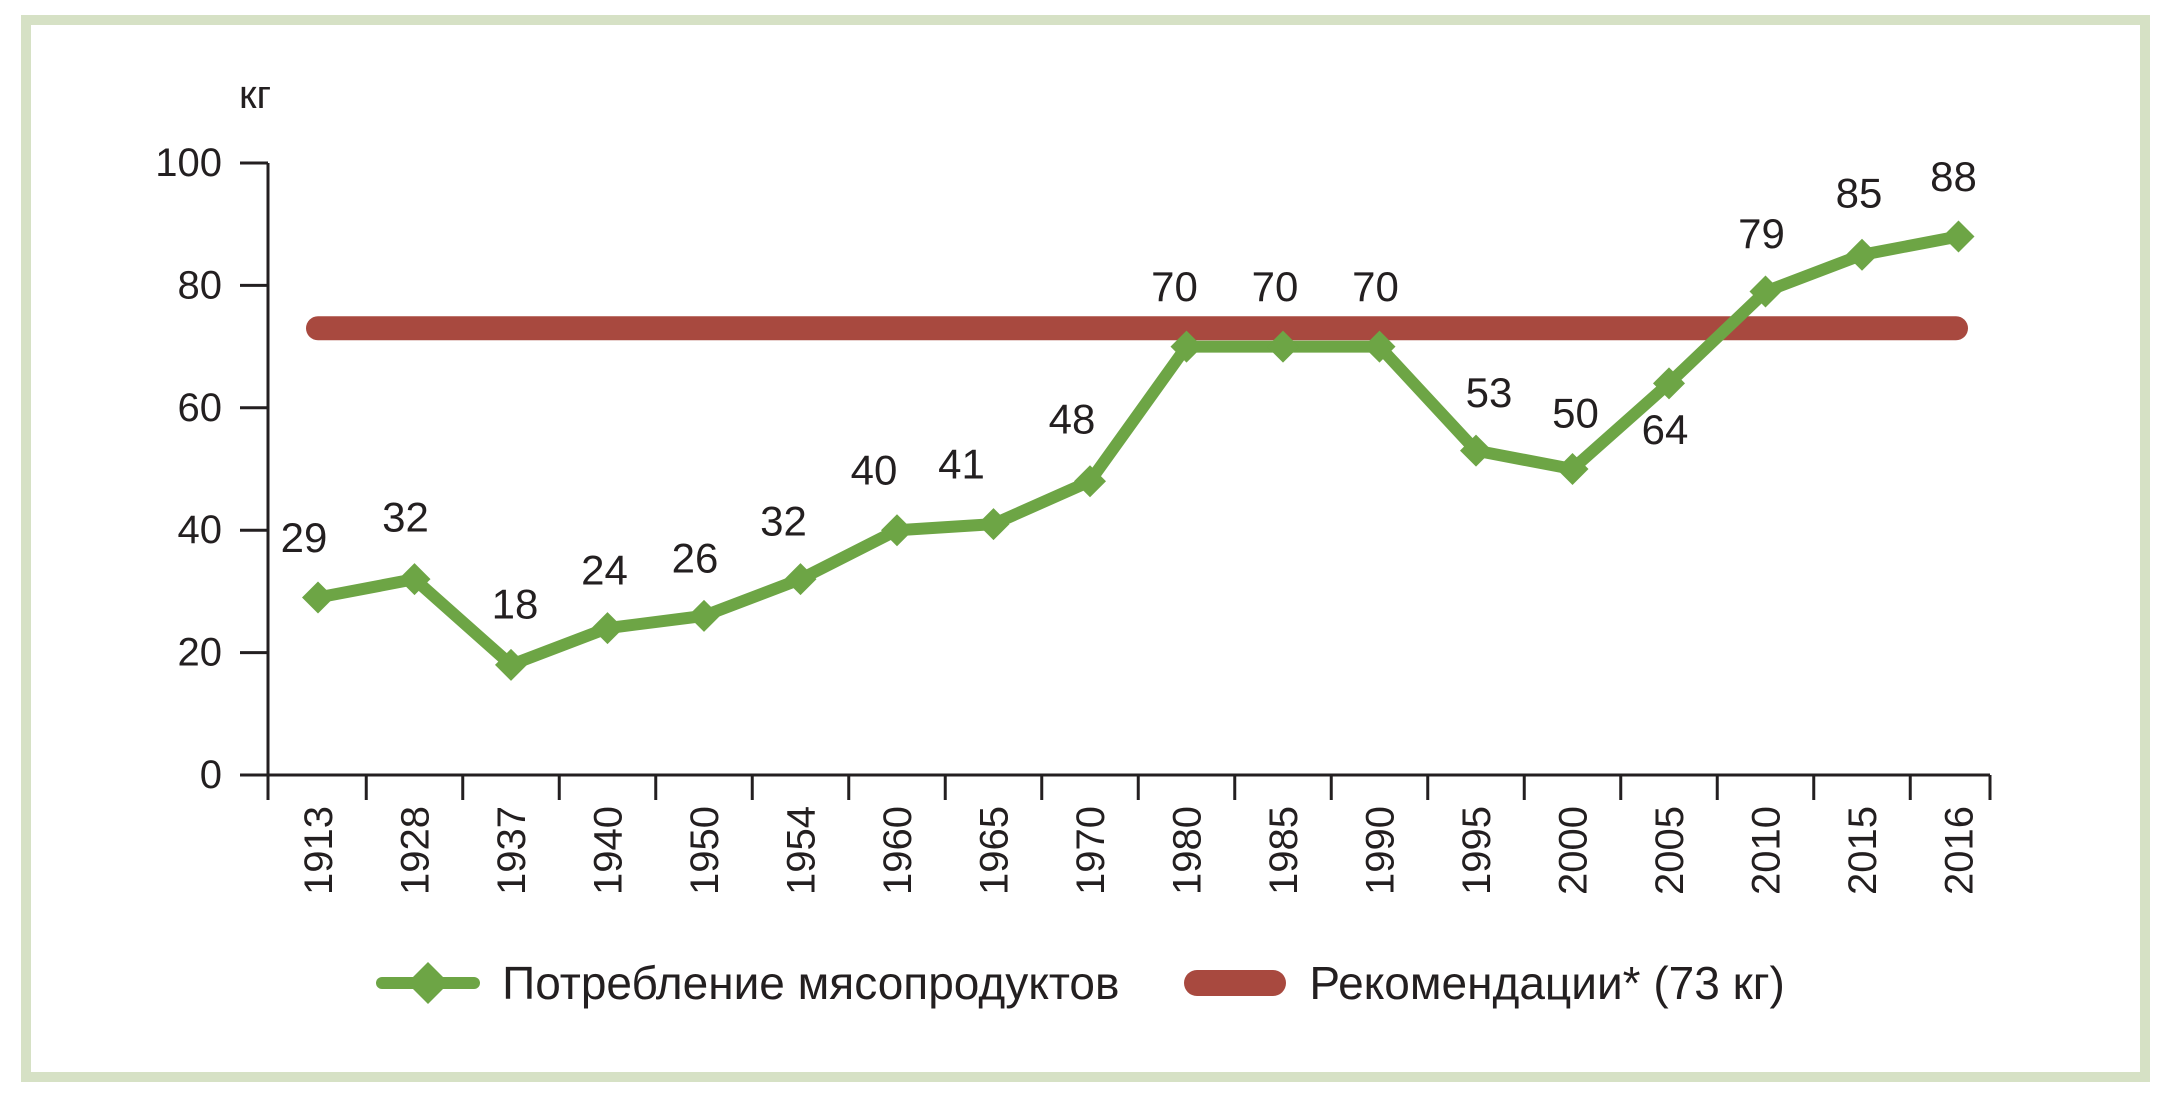  What do you see at coordinates (1575, 413) in the screenshot?
I see `data-point-label: 50` at bounding box center [1575, 413].